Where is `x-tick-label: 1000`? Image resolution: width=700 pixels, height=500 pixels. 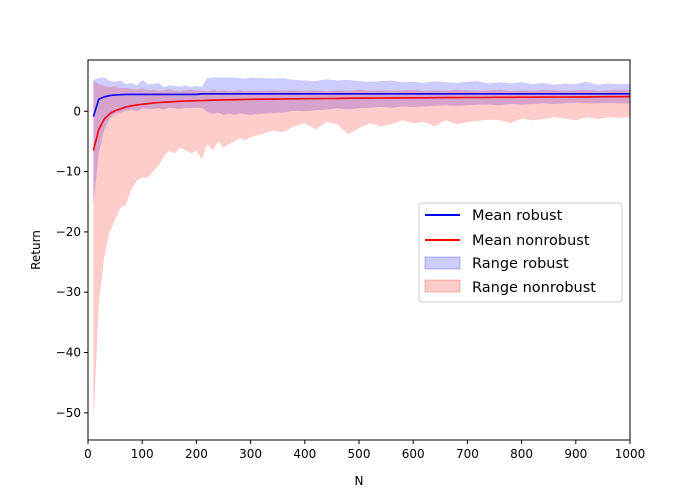
x-tick-label: 1000 is located at coordinates (630, 454).